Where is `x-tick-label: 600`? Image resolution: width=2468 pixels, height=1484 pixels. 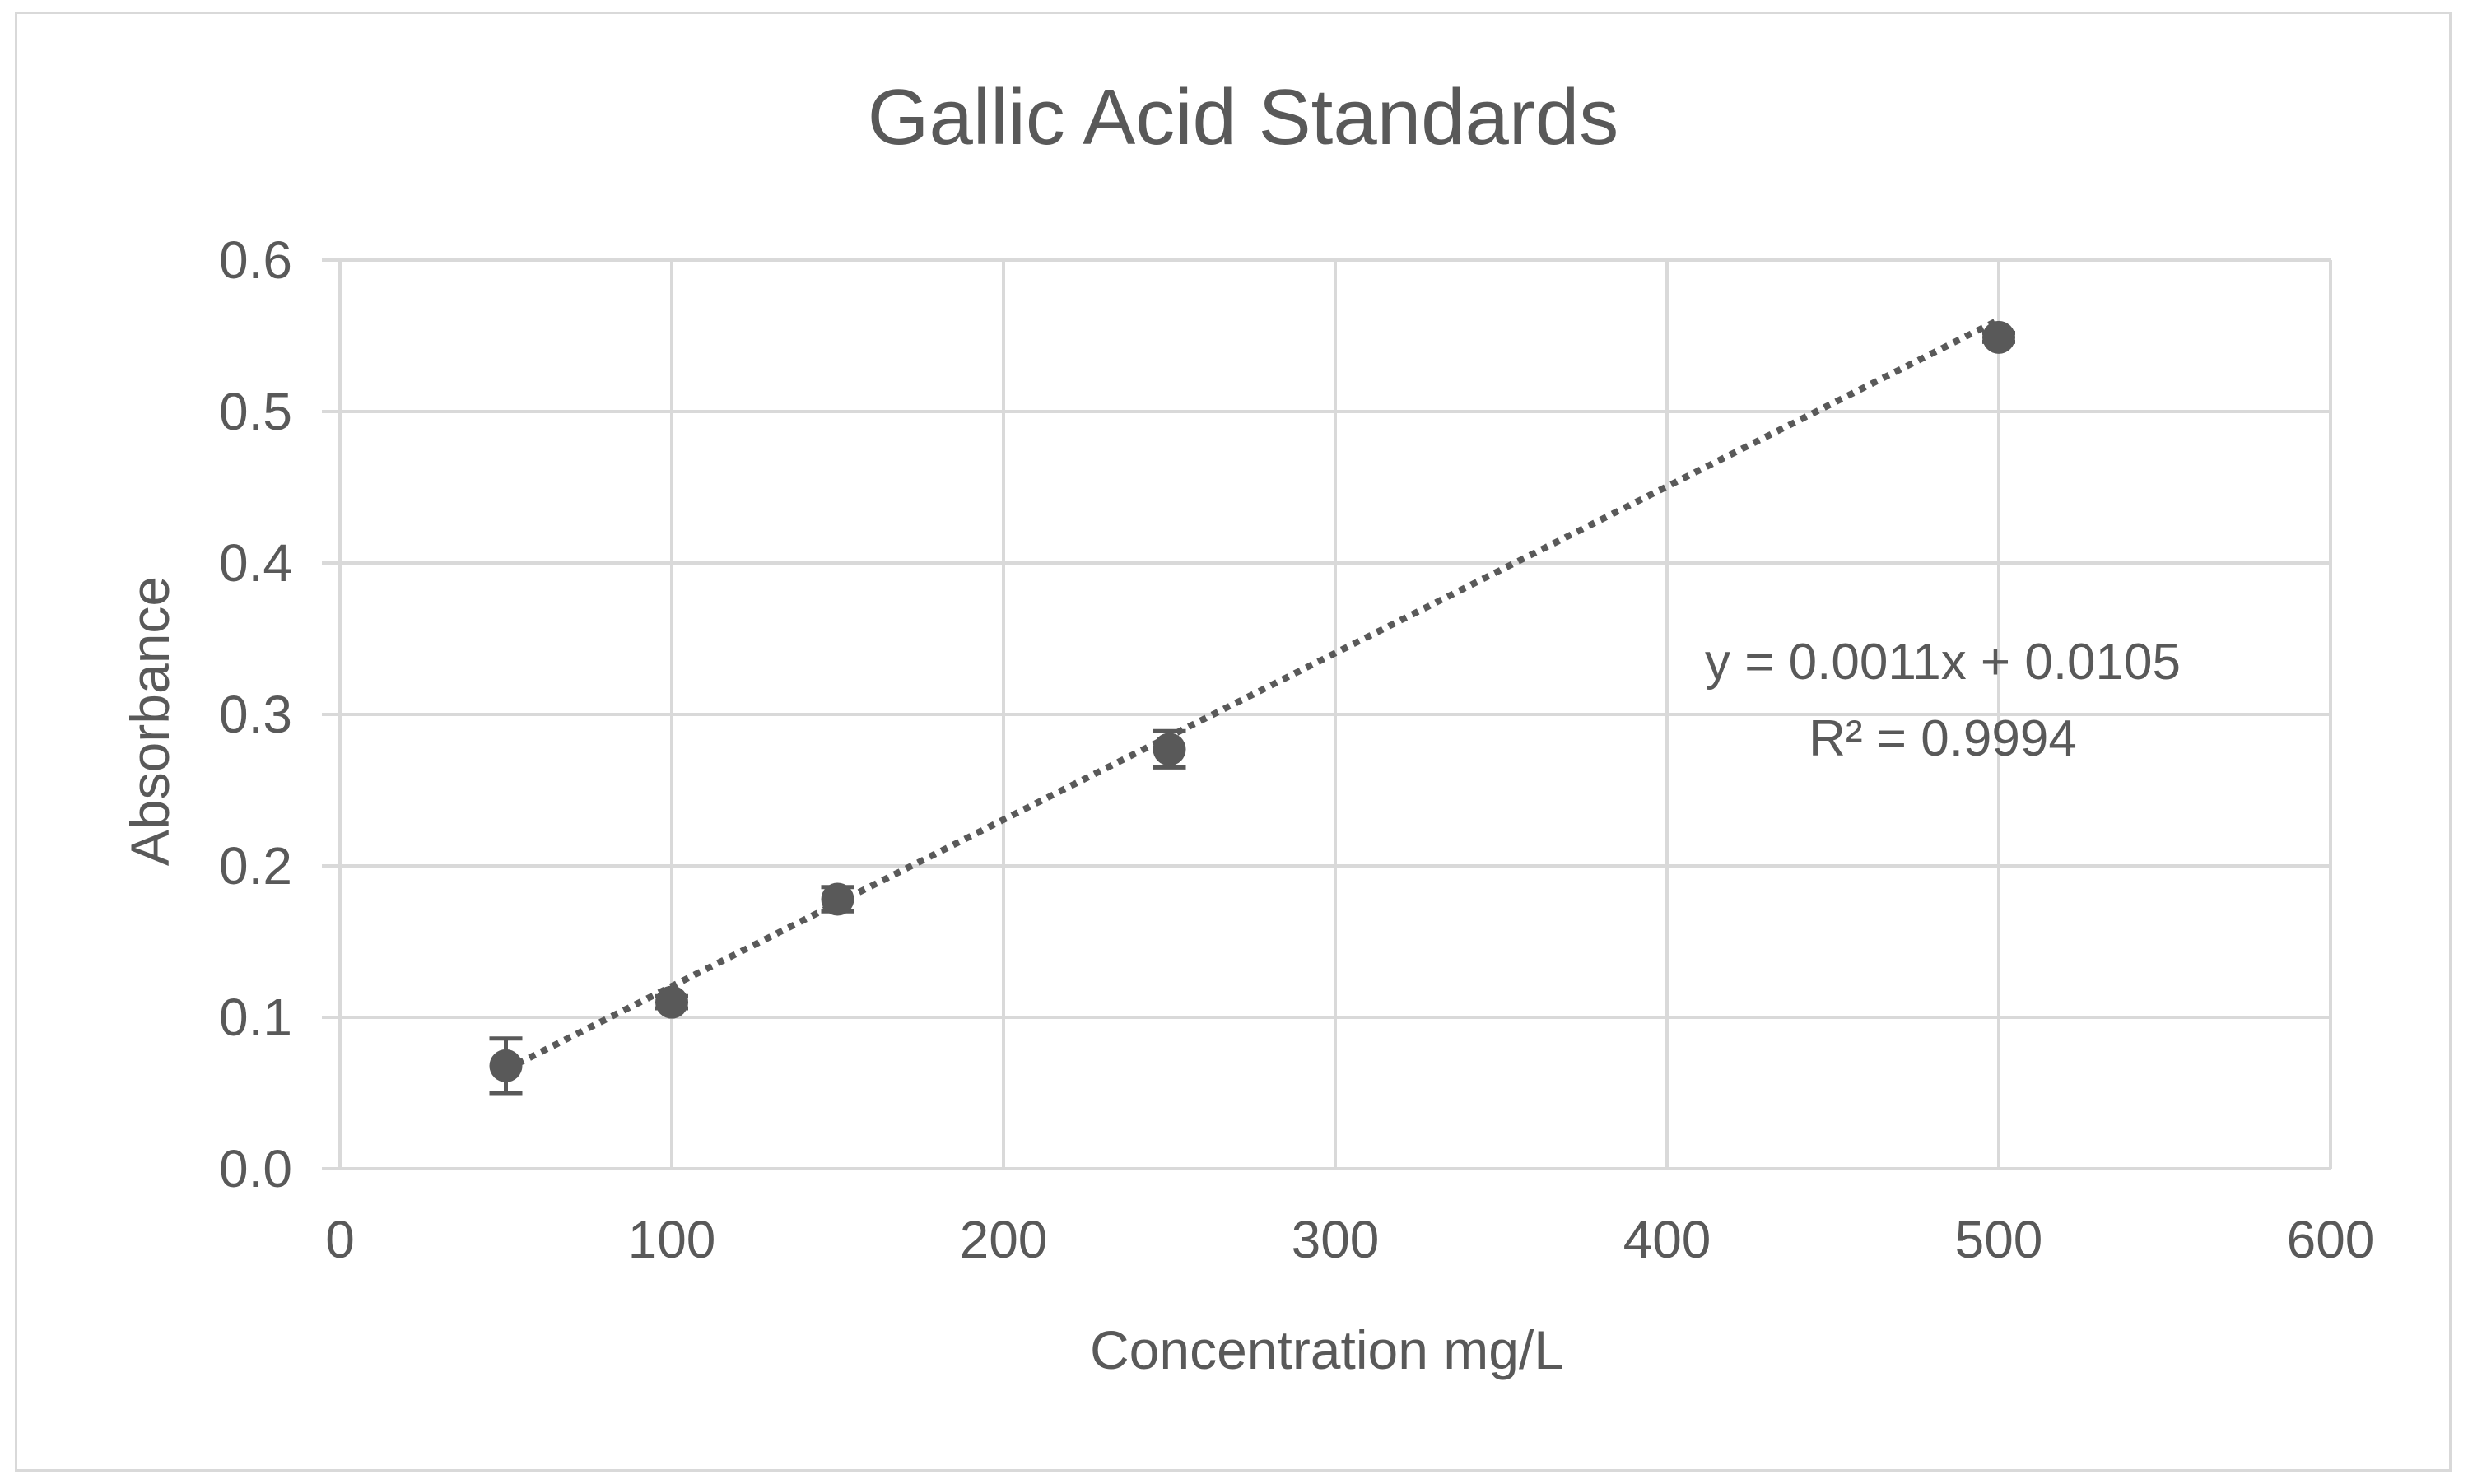
x-tick-label: 600 is located at coordinates (2331, 1239).